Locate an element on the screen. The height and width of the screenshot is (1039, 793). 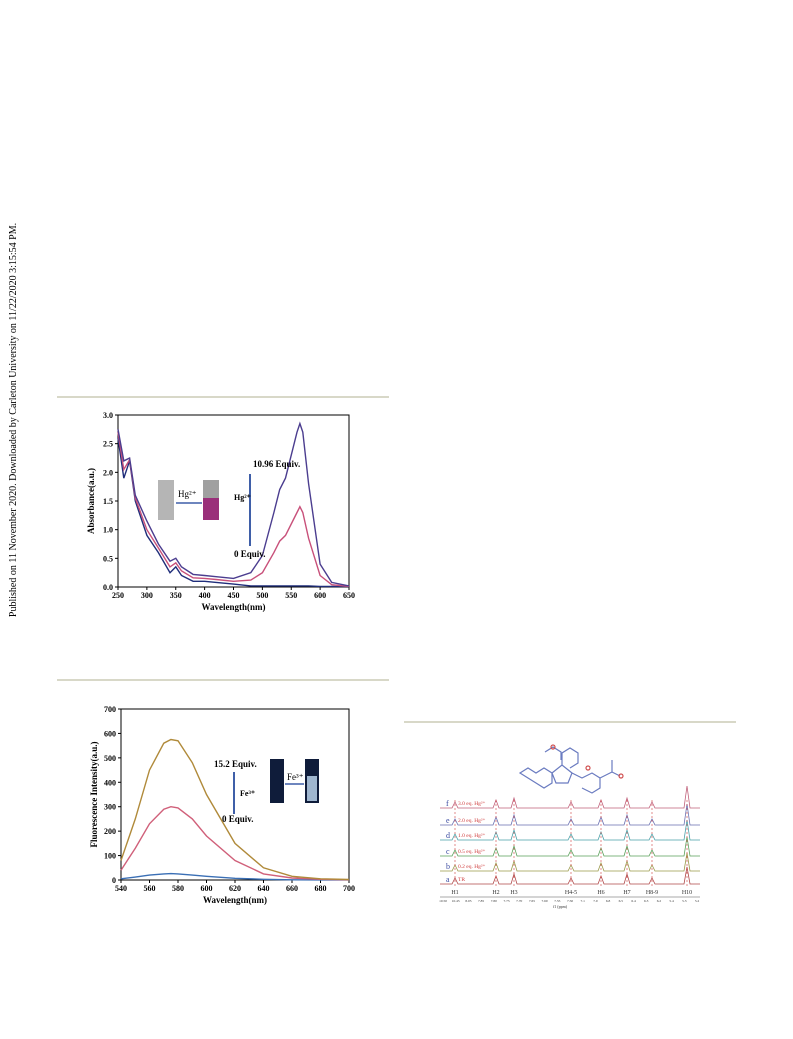
x-tick-label: 450 is located at coordinates (234, 595).